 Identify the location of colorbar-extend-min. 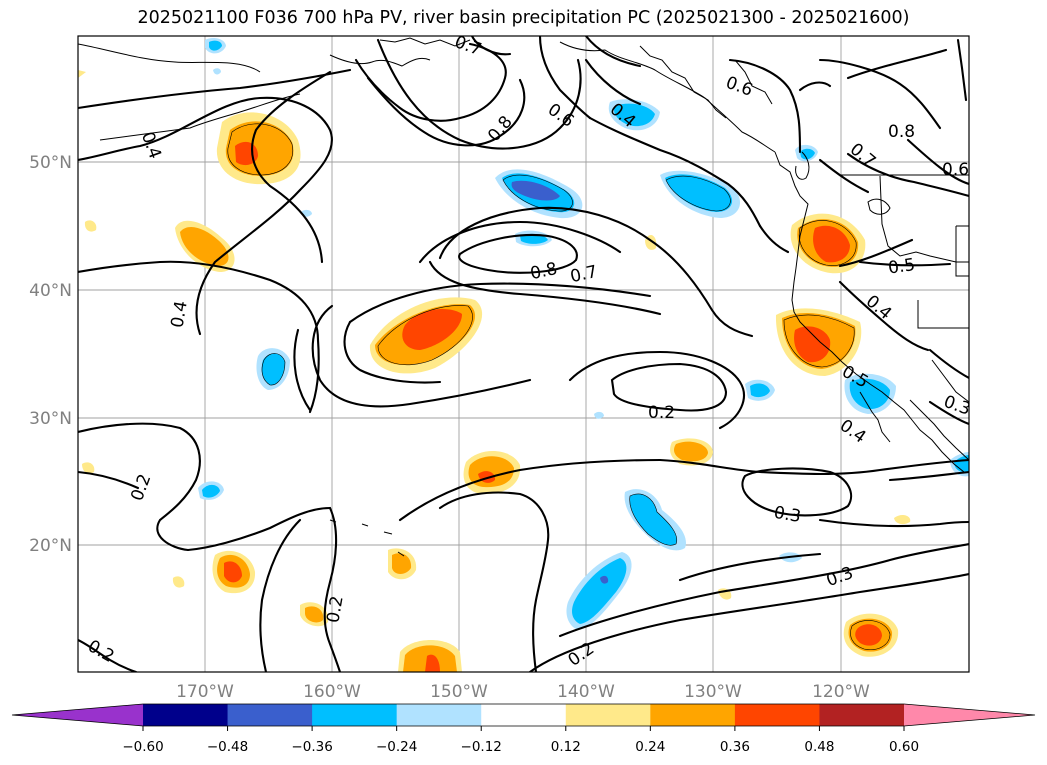
(77, 715).